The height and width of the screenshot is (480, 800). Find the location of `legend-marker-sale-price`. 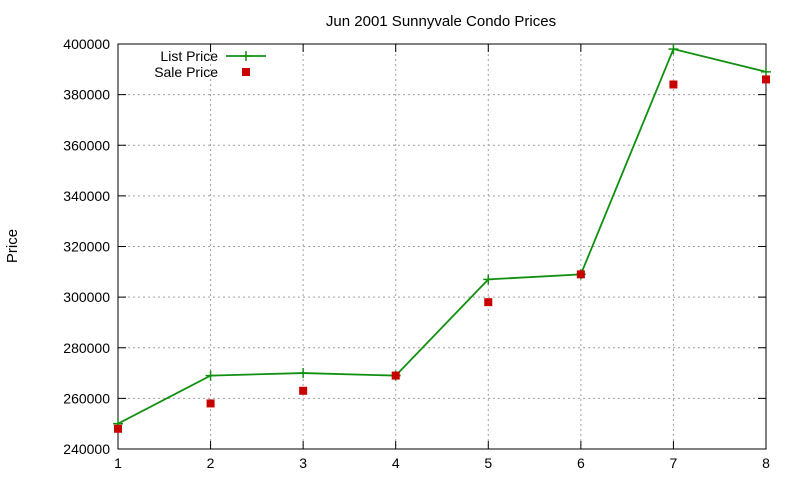

legend-marker-sale-price is located at coordinates (246, 72).